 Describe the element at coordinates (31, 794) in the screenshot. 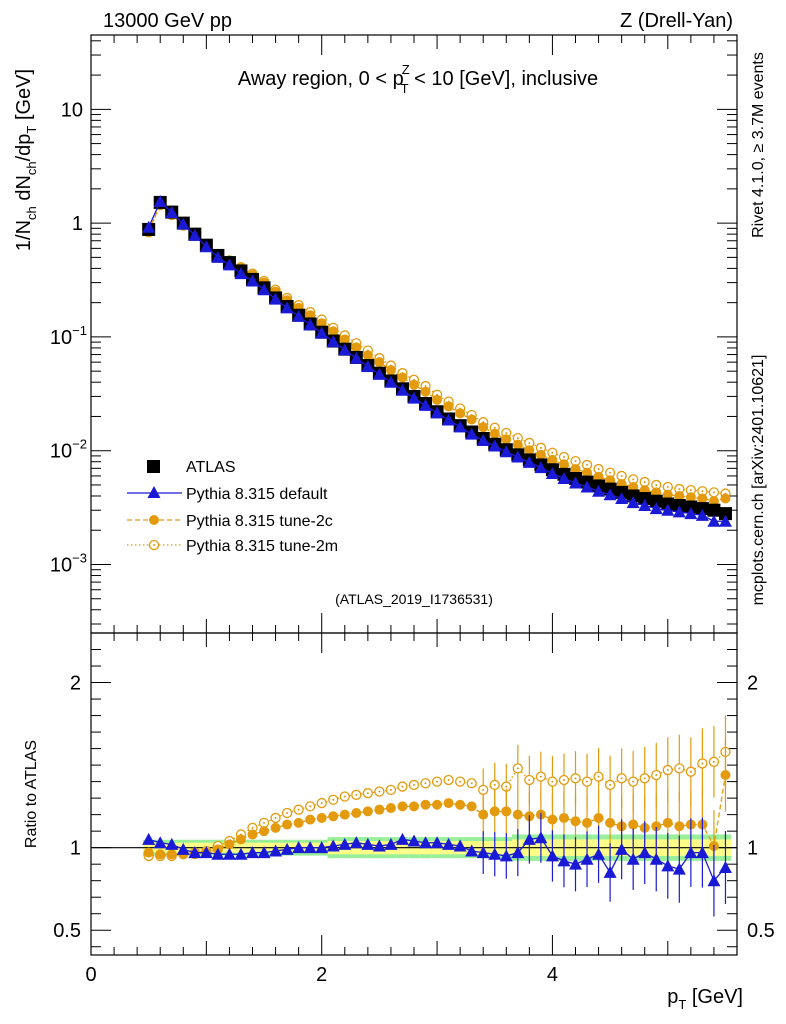

I see `ratio-ylabel: Ratio to ATLAS` at that location.